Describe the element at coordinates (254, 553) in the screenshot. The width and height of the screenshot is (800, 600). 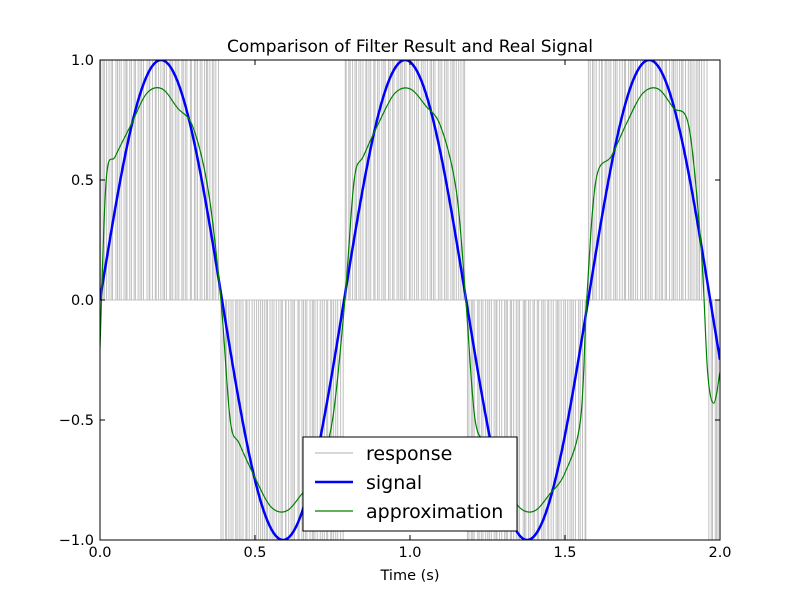
I see `x-tick-label: 0.5` at that location.